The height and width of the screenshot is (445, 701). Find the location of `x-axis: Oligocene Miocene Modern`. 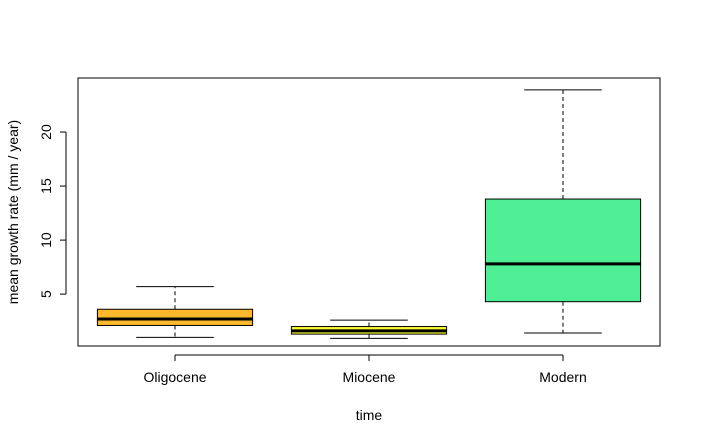

x-axis: Oligocene Miocene Modern is located at coordinates (365, 369).